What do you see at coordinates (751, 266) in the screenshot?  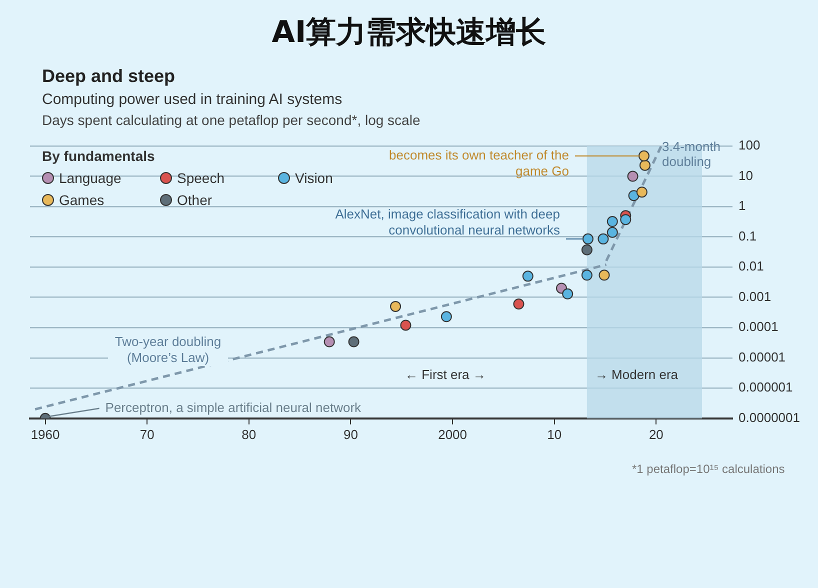 I see `y-tick-label: 0.01` at bounding box center [751, 266].